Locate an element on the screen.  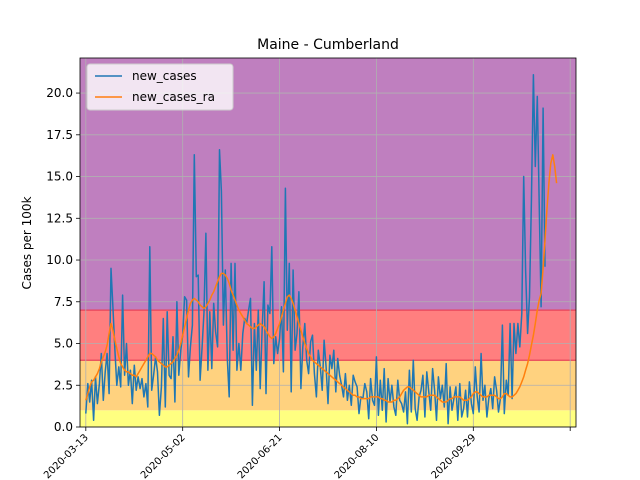
y-tick-label-3: 7.5 is located at coordinates (63, 302).